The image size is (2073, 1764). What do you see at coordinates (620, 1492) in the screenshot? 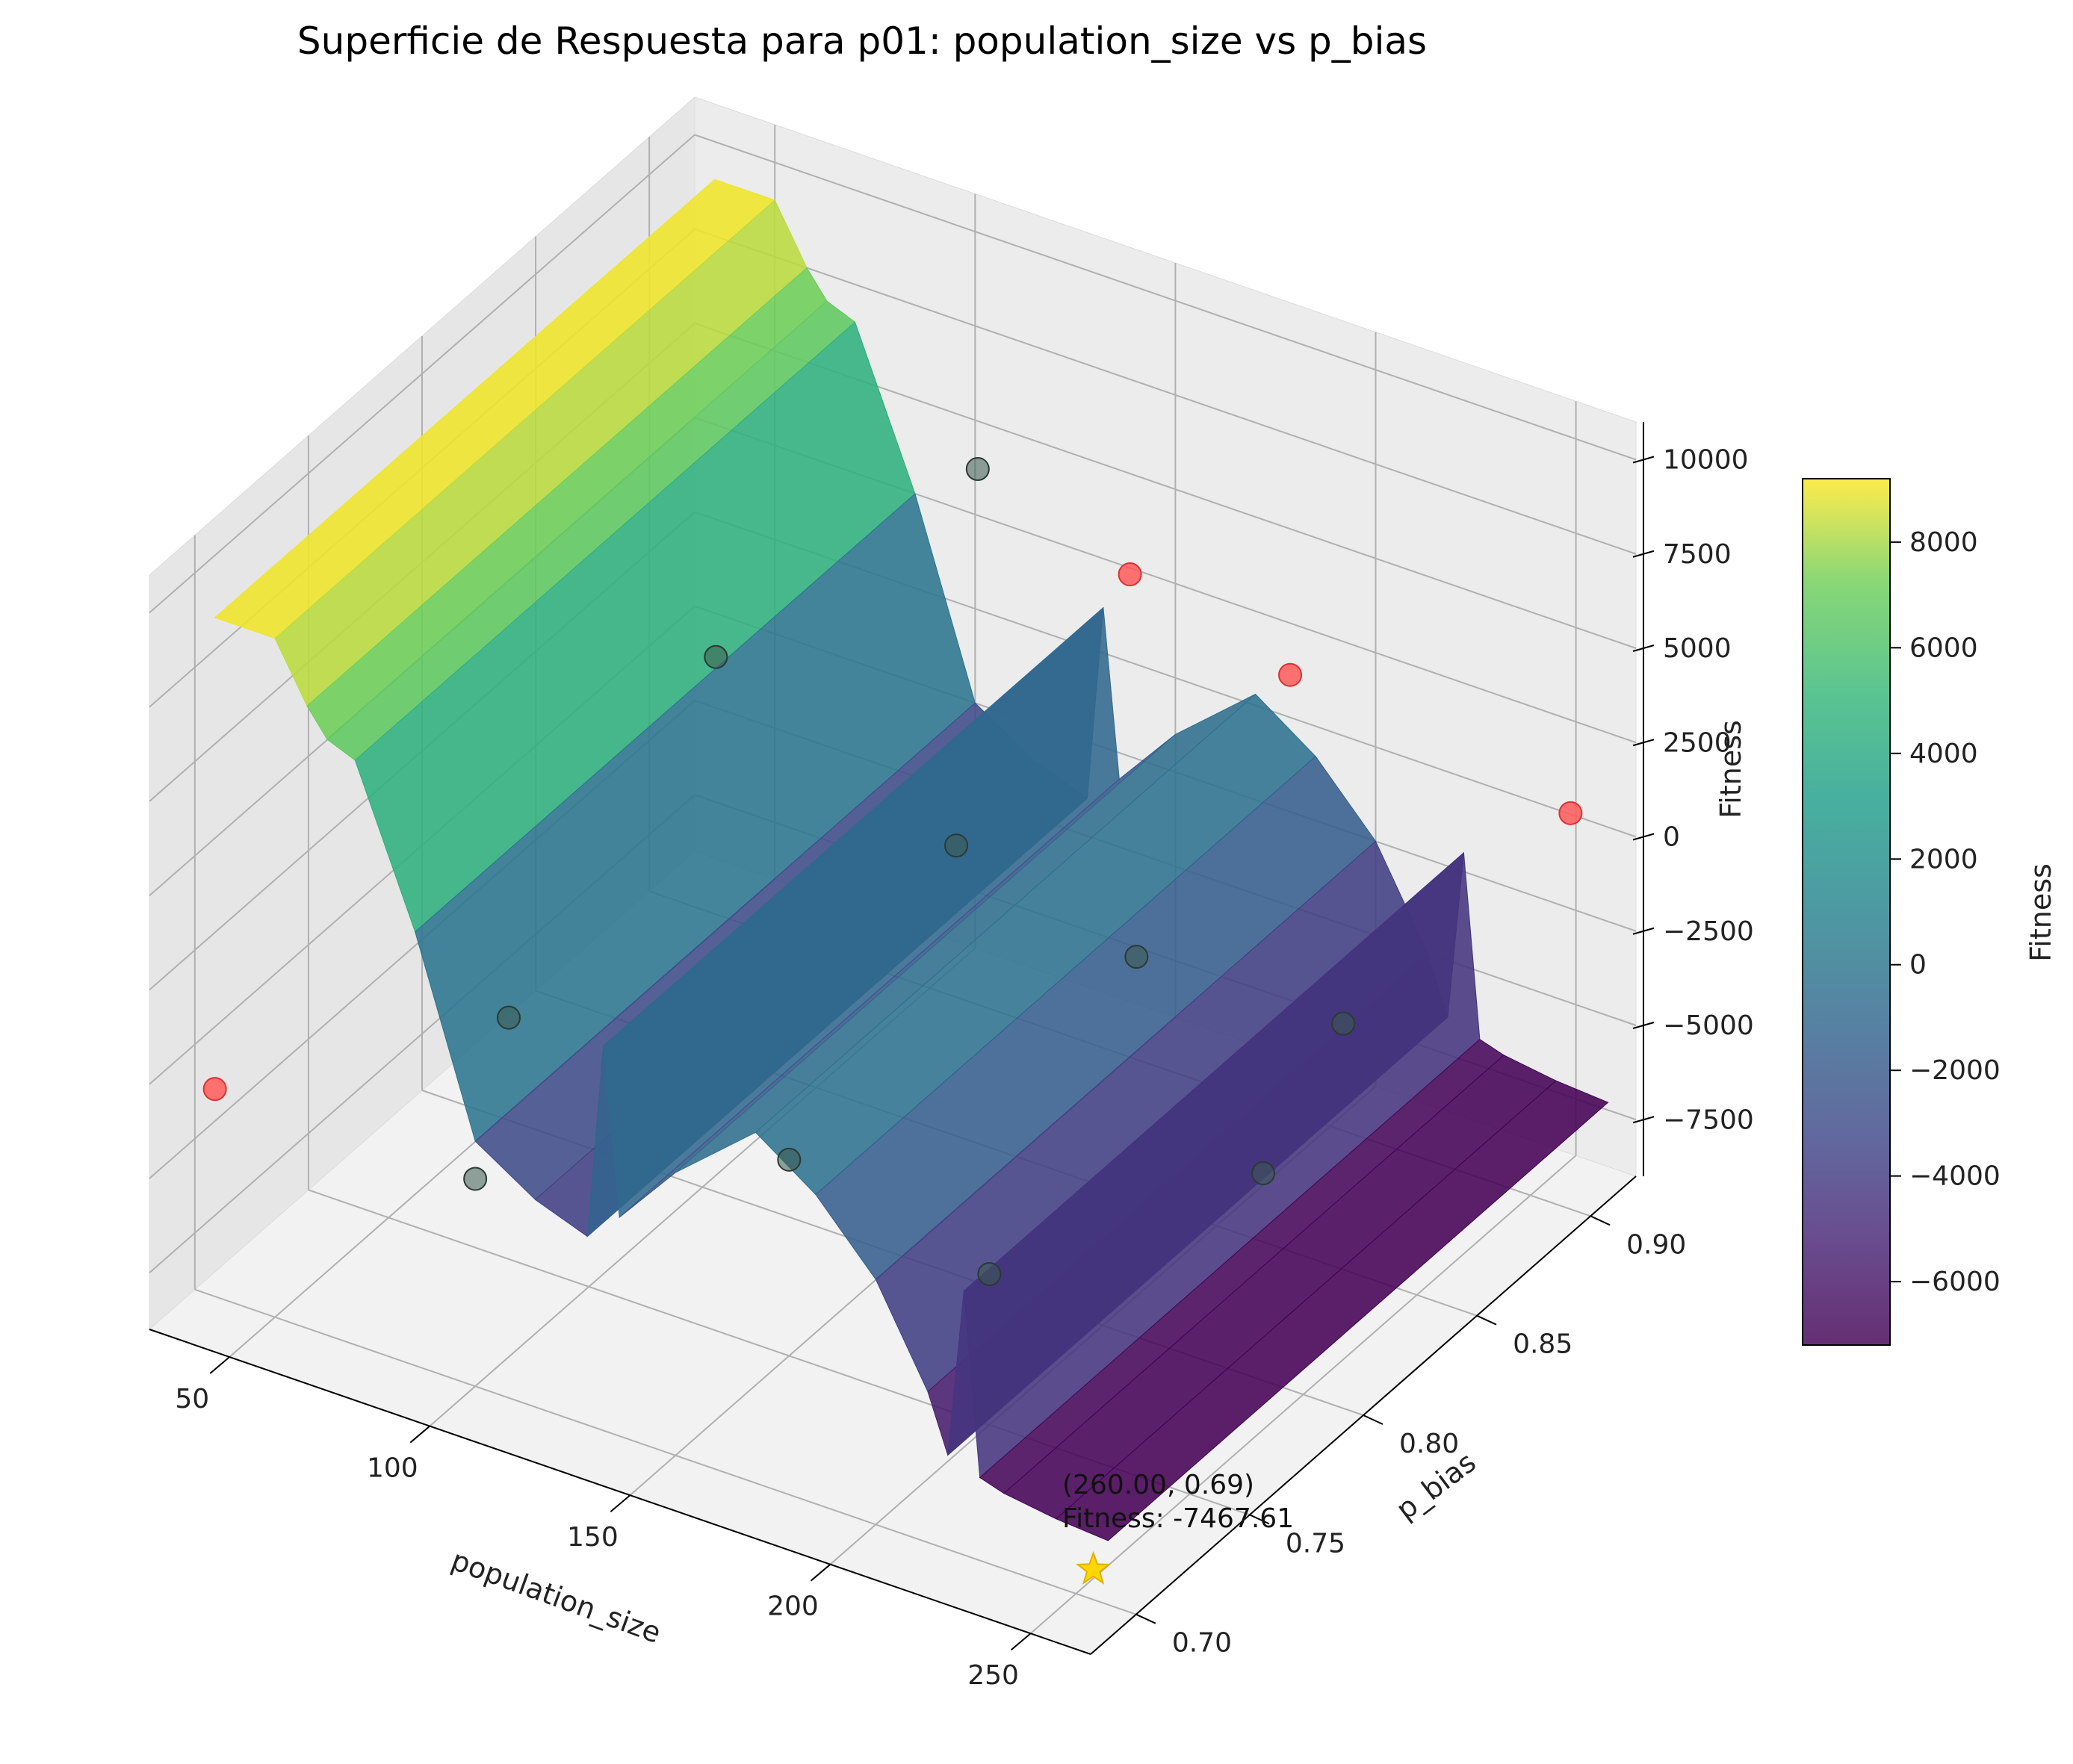
I see `x-axis-line` at bounding box center [620, 1492].